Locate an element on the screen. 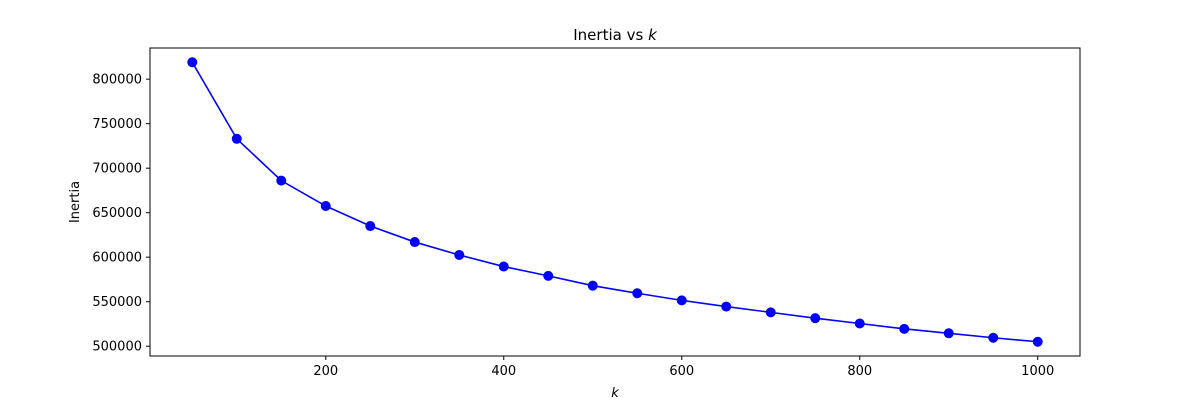 The width and height of the screenshot is (1200, 400). y-tick-label: 800000 is located at coordinates (117, 80).